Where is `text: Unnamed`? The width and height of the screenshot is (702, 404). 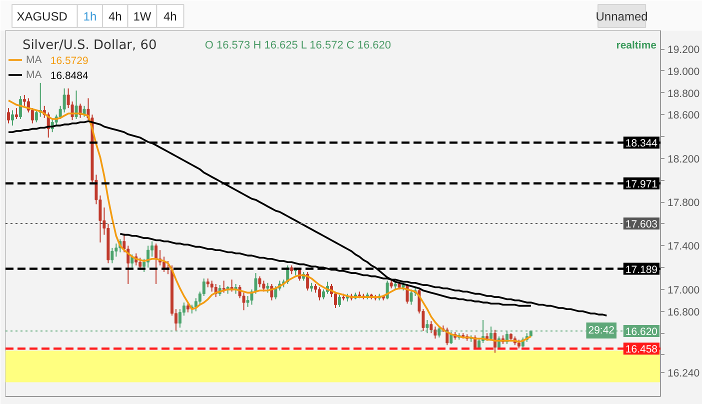 text: Unnamed is located at coordinates (622, 17).